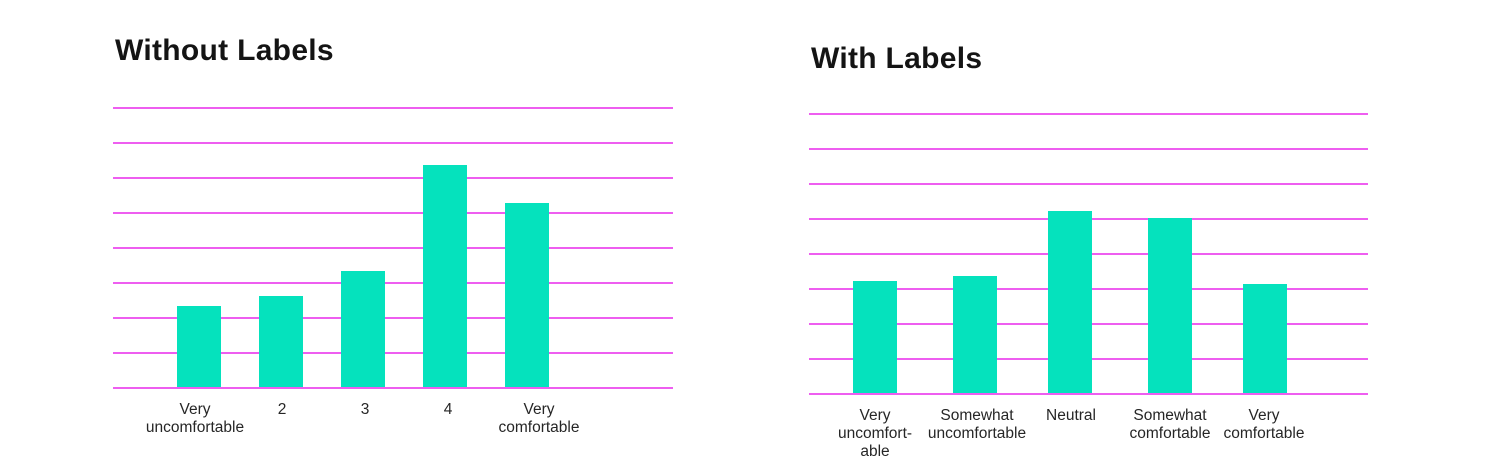 This screenshot has width=1497, height=467. Describe the element at coordinates (977, 424) in the screenshot. I see `x-axis-label: Somewhat uncomfortable` at that location.